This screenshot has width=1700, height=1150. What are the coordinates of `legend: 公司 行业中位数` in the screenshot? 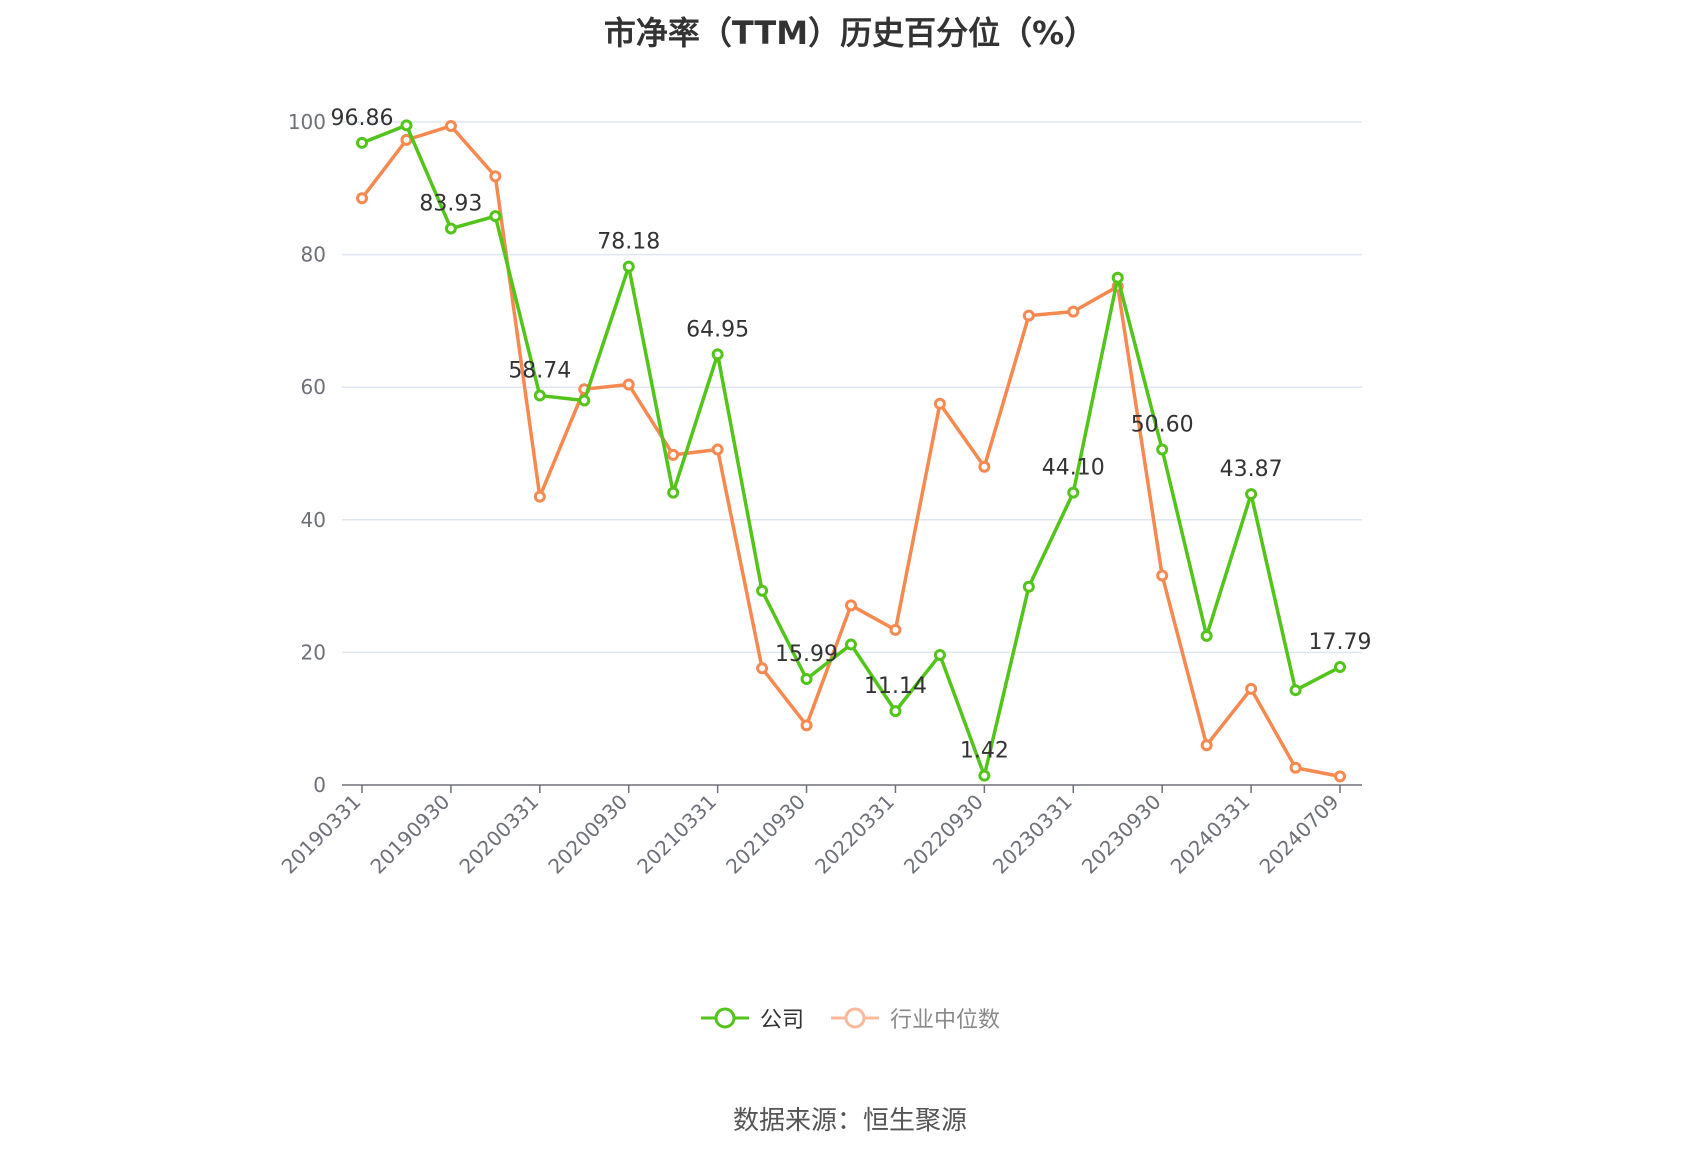 It's located at (850, 1018).